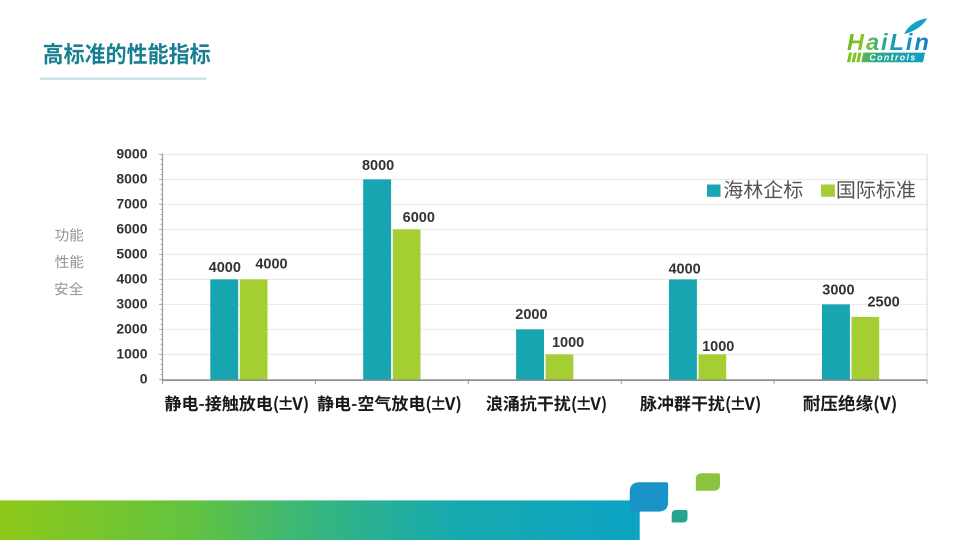 The image size is (960, 545). Describe the element at coordinates (892, 58) in the screenshot. I see `svg-text: Controls` at that location.